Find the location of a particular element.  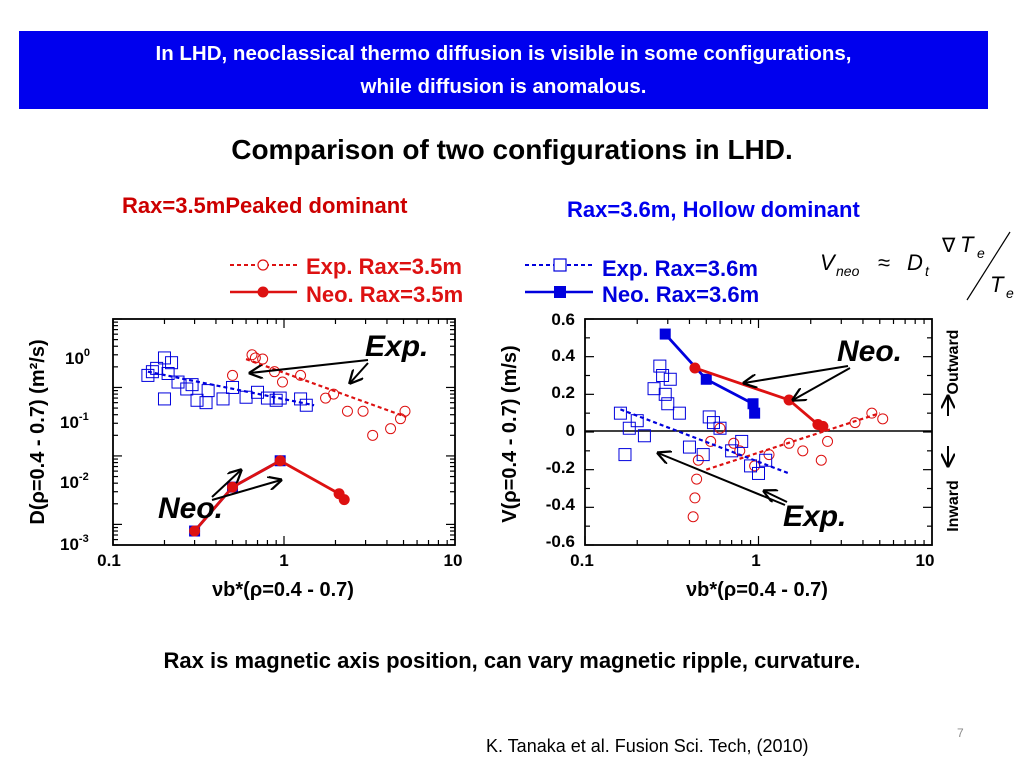

formula-t-num-sub: e is located at coordinates (981, 253).